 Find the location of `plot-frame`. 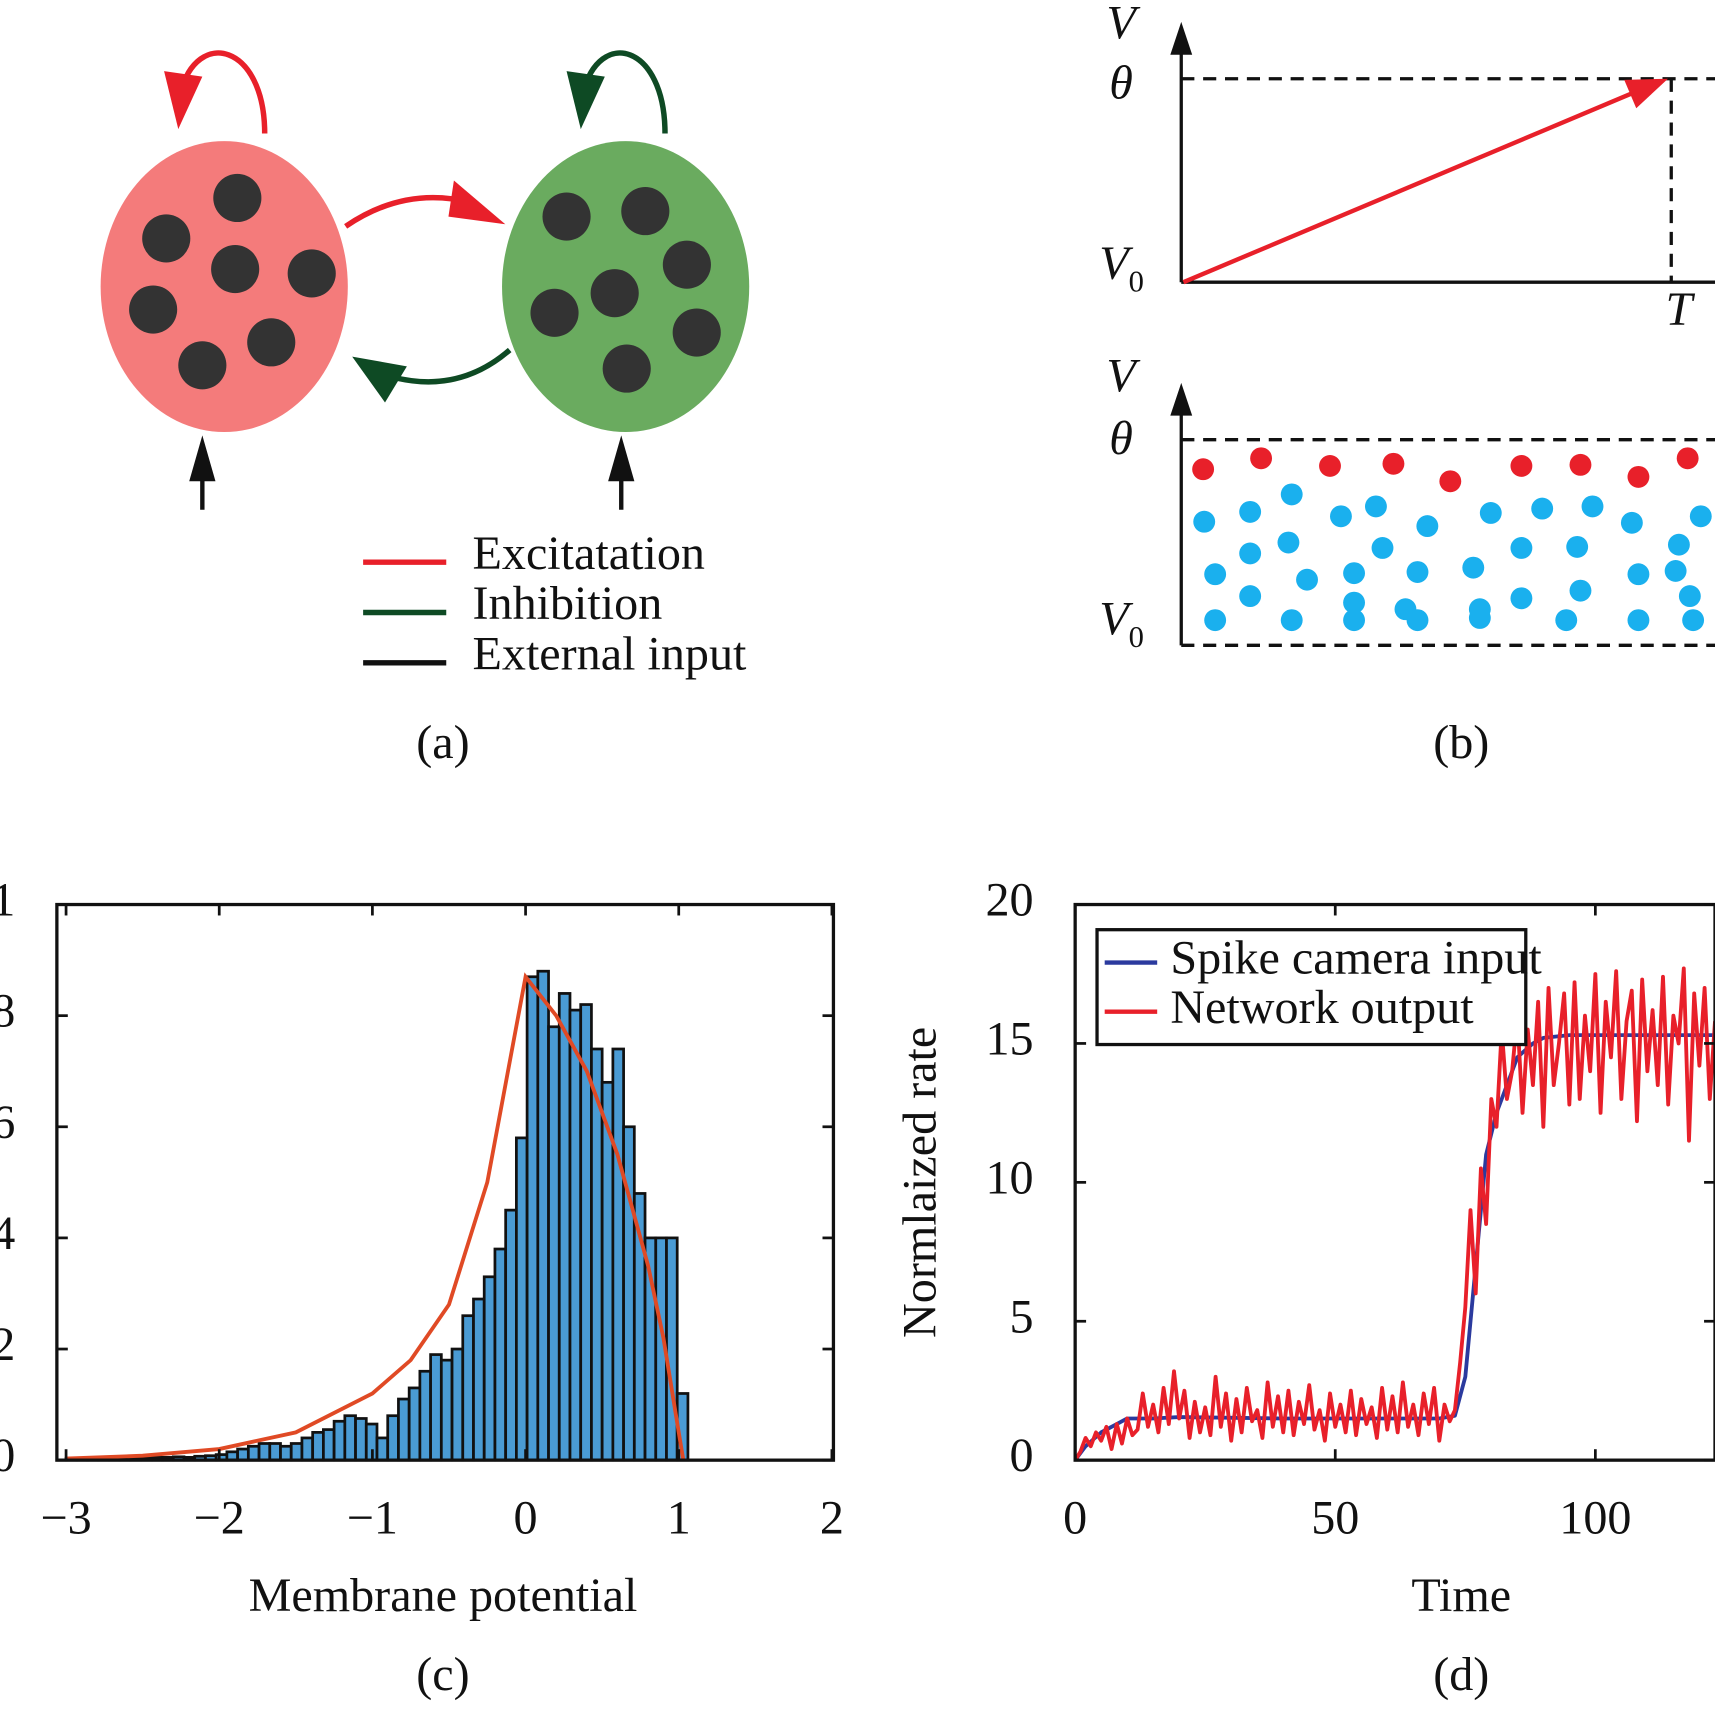

plot-frame is located at coordinates (445, 1182).